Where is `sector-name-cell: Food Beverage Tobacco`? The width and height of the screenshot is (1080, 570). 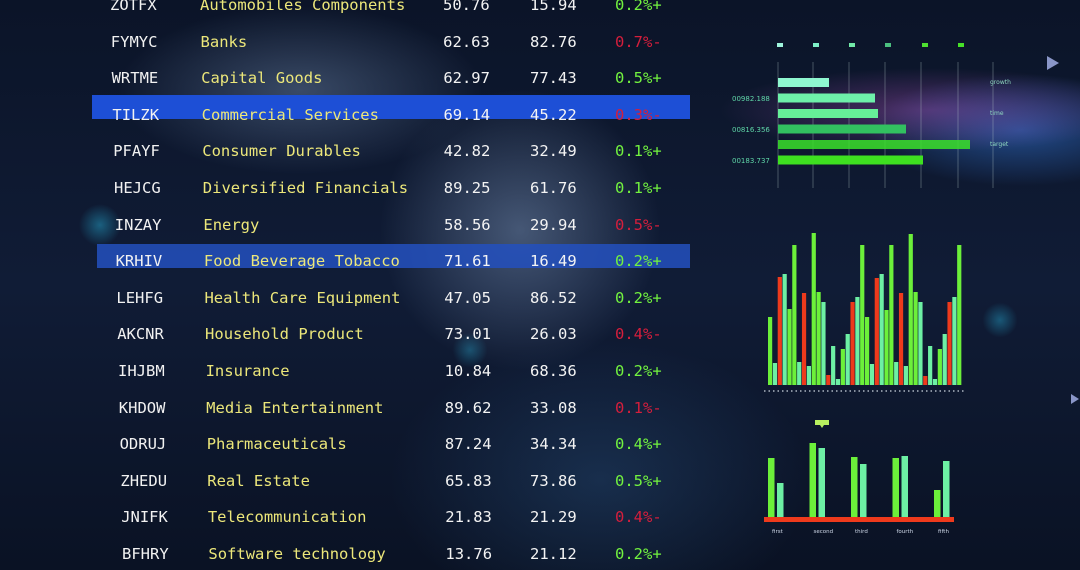
sector-name-cell: Food Beverage Tobacco is located at coordinates (301, 261).